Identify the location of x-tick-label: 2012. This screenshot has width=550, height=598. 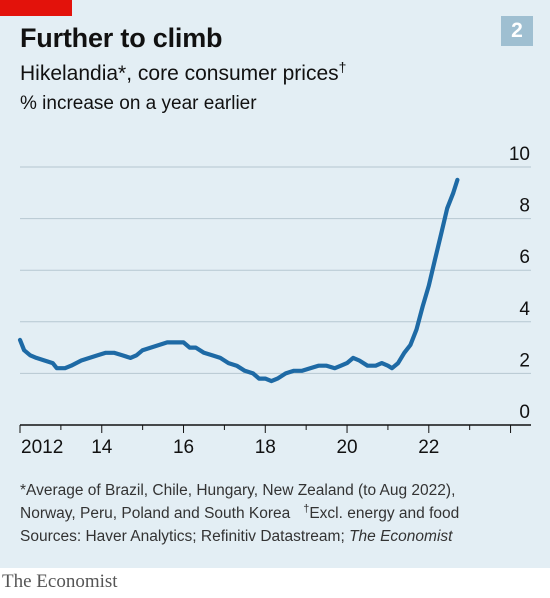
(42, 447).